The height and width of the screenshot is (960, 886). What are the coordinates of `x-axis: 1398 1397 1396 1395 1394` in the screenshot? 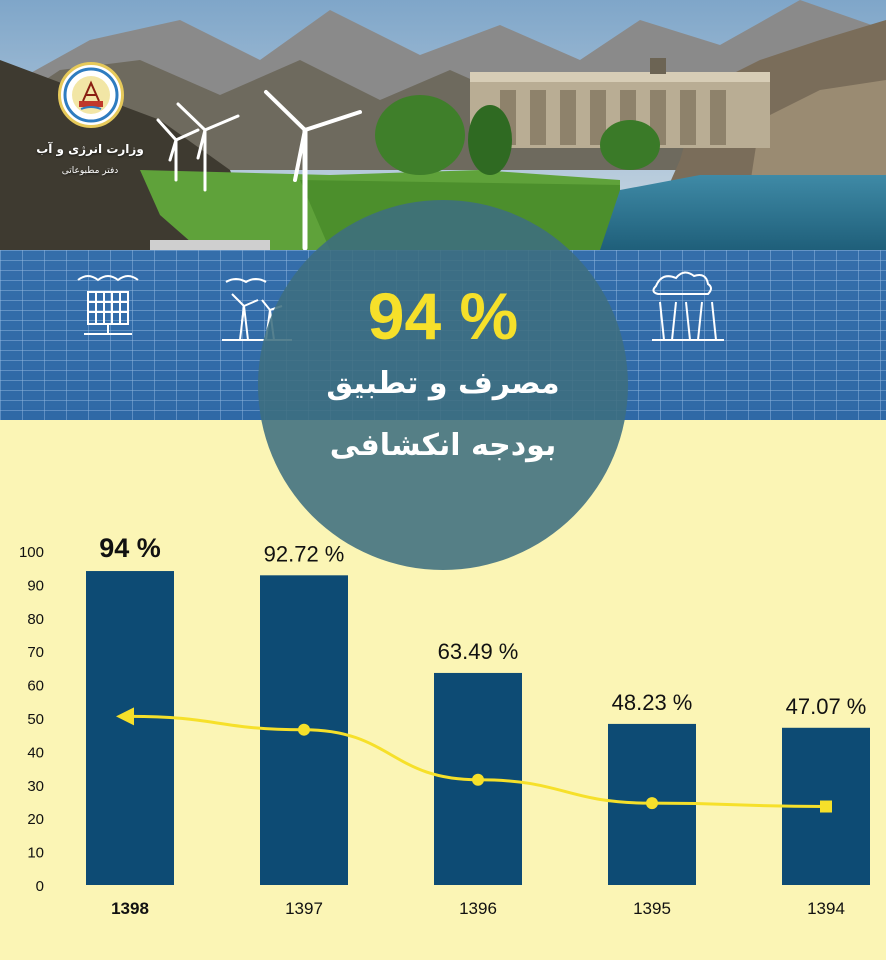 It's located at (478, 908).